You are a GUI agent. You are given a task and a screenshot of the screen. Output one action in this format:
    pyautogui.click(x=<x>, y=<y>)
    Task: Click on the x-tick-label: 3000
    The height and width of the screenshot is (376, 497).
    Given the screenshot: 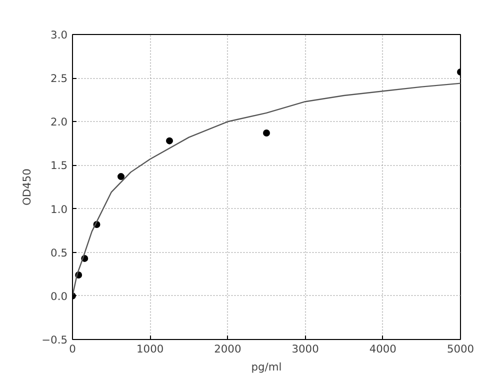 What is the action you would take?
    pyautogui.click(x=306, y=349)
    